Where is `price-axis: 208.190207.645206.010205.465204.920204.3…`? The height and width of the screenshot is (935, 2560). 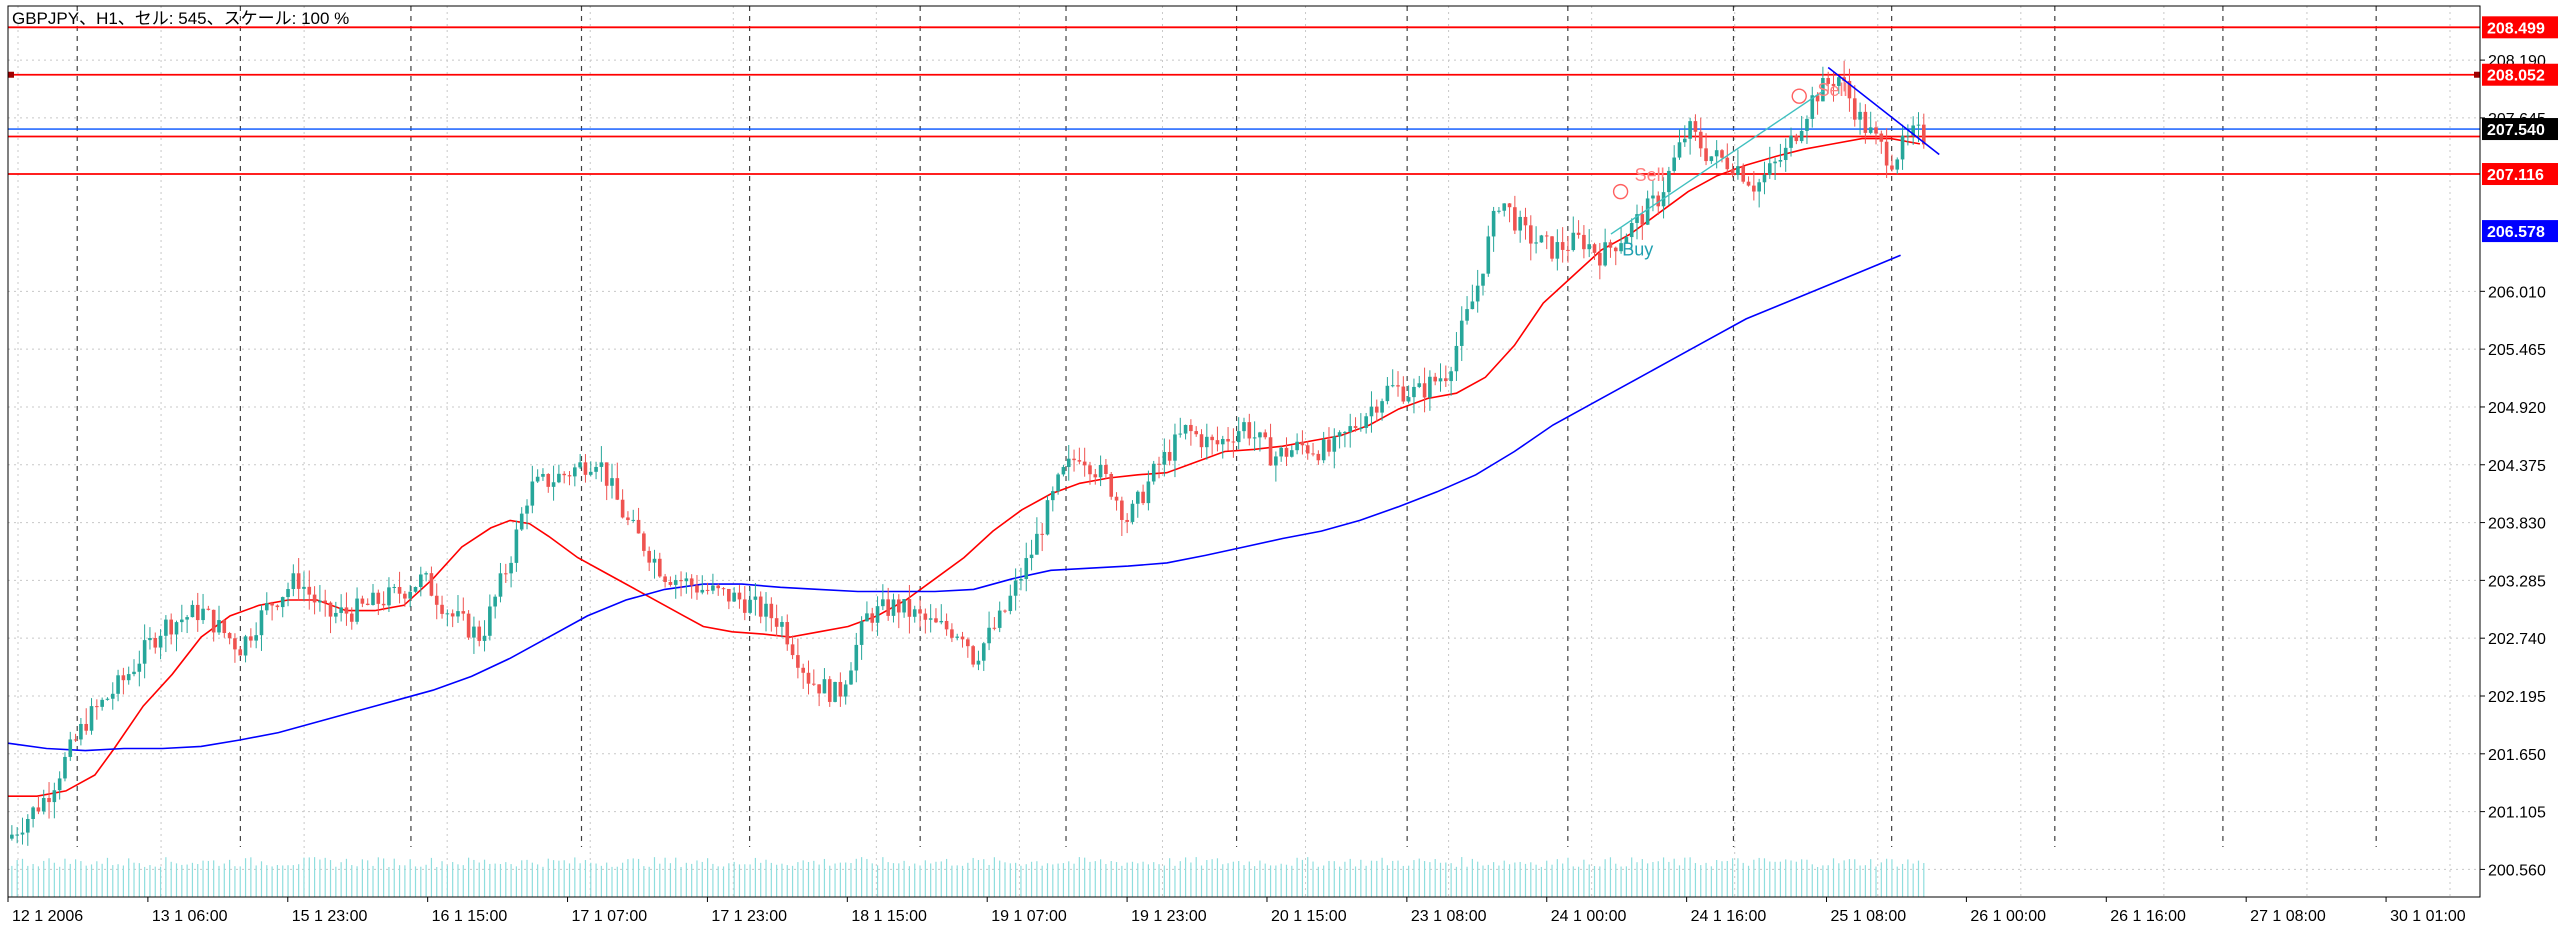
price-axis: 208.190207.645206.010205.465204.920204.3… is located at coordinates (2519, 447).